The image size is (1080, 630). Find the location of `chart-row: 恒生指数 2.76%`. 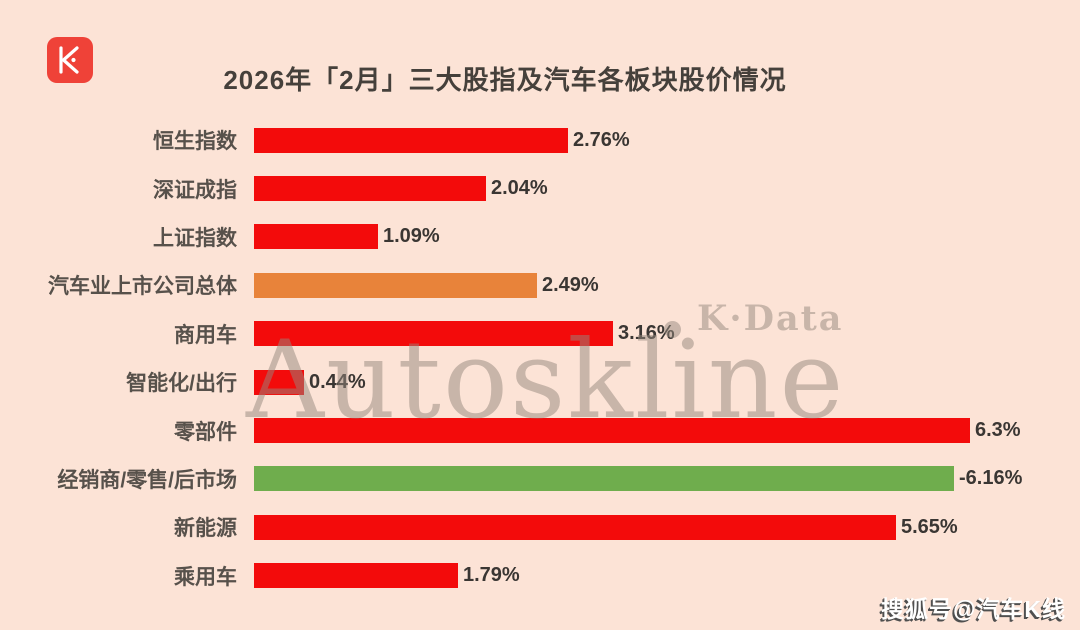

chart-row: 恒生指数 2.76% is located at coordinates (540, 140).